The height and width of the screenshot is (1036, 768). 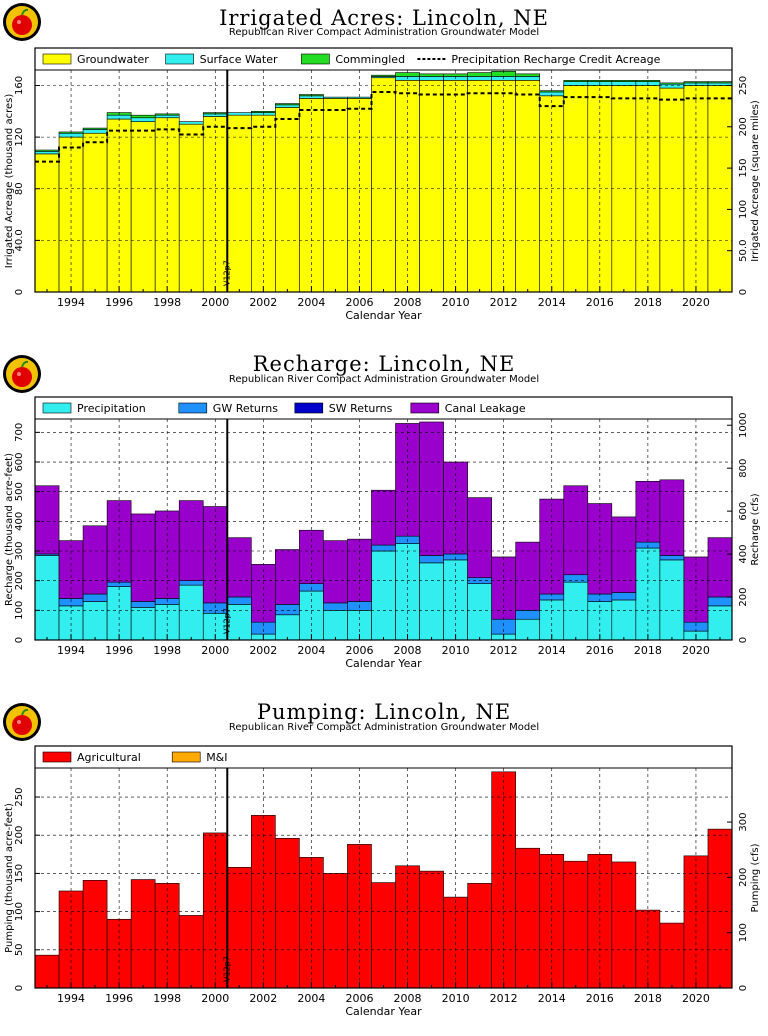 What do you see at coordinates (755, 877) in the screenshot?
I see `y2-axis-label: Pumping (cfs)` at bounding box center [755, 877].